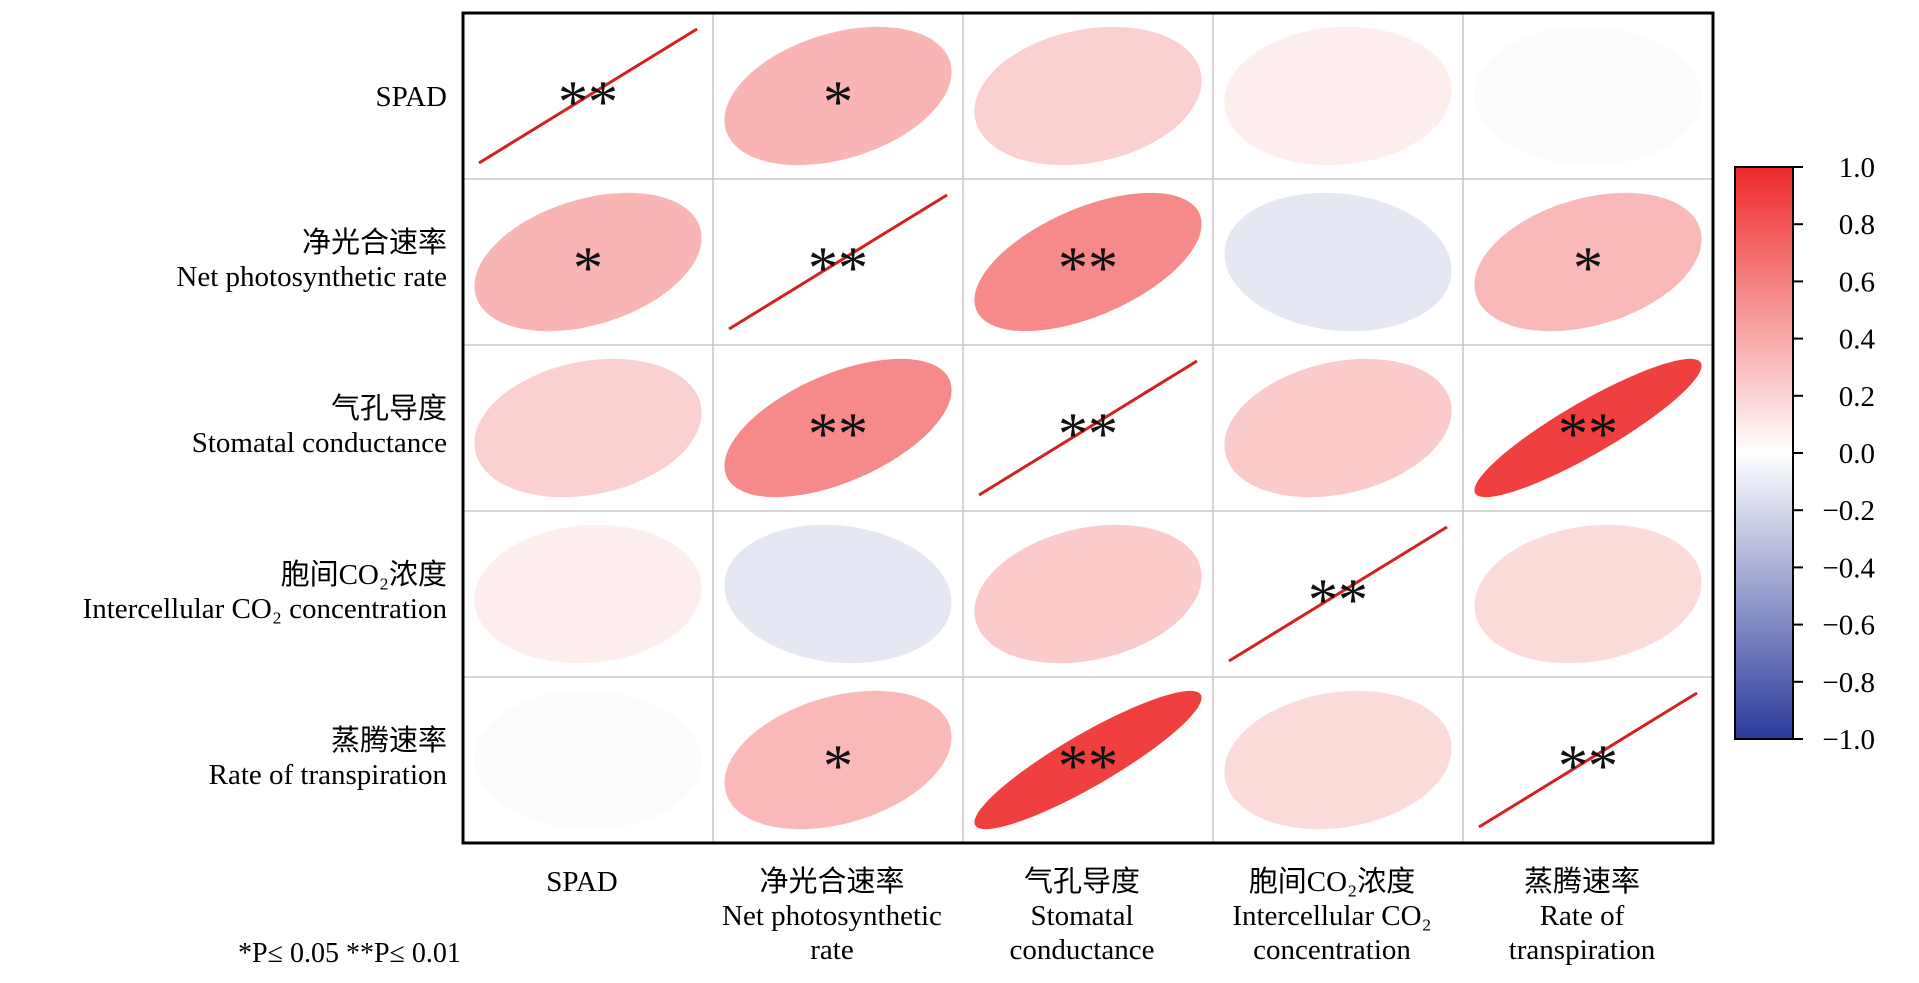  What do you see at coordinates (1082, 950) in the screenshot?
I see `column-label-en: conductance` at bounding box center [1082, 950].